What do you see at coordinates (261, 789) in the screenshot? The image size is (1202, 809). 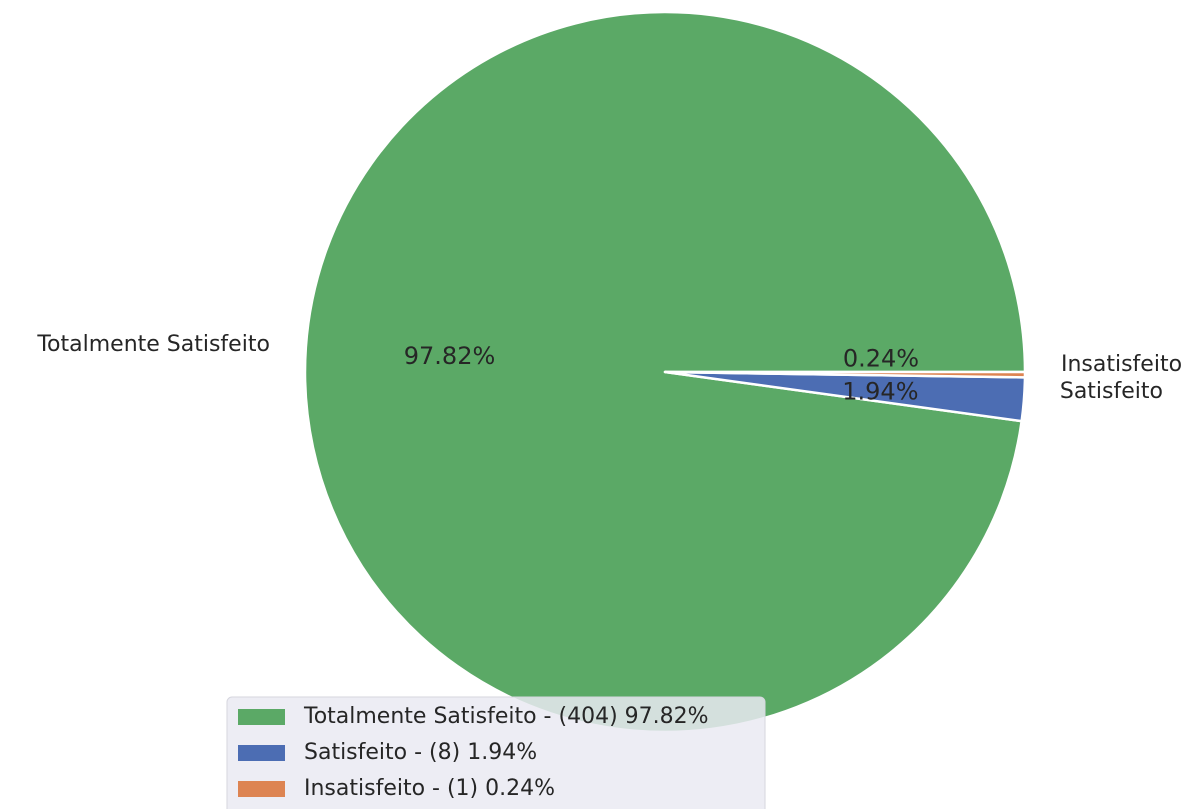 I see `legend-swatch-insatisfeito` at bounding box center [261, 789].